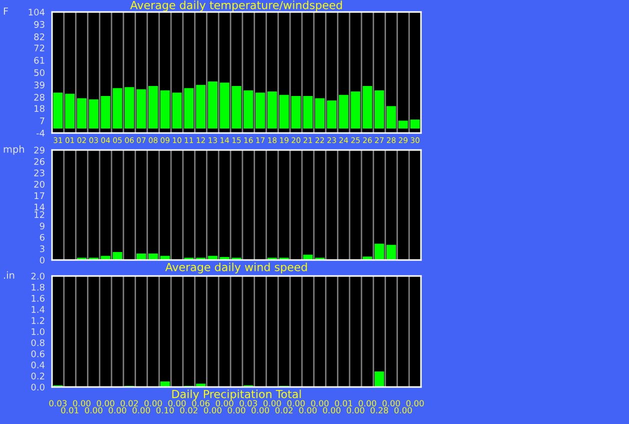  Describe the element at coordinates (39, 85) in the screenshot. I see `y-tick-label: 39` at that location.